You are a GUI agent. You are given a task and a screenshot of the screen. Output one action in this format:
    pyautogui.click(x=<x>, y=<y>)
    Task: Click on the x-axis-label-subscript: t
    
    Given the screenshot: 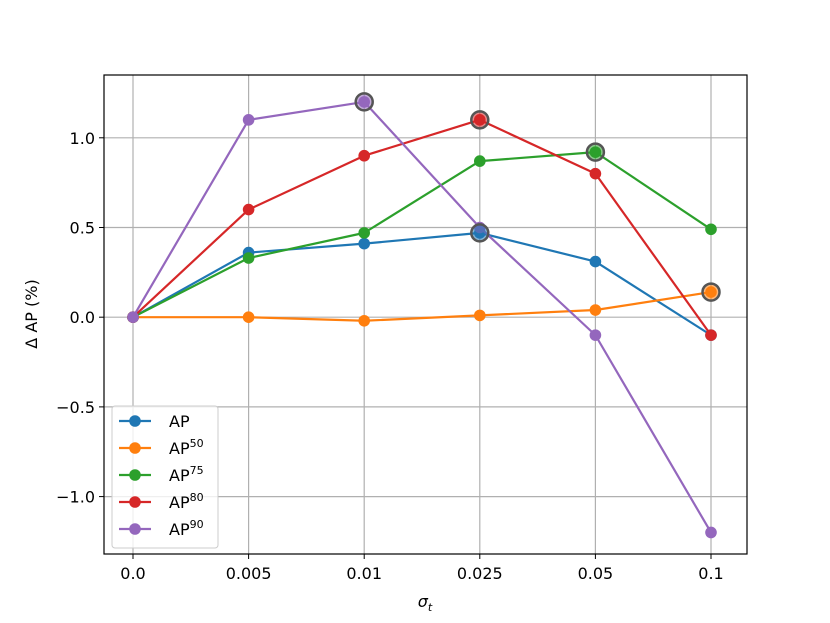 What is the action you would take?
    pyautogui.click(x=430, y=607)
    